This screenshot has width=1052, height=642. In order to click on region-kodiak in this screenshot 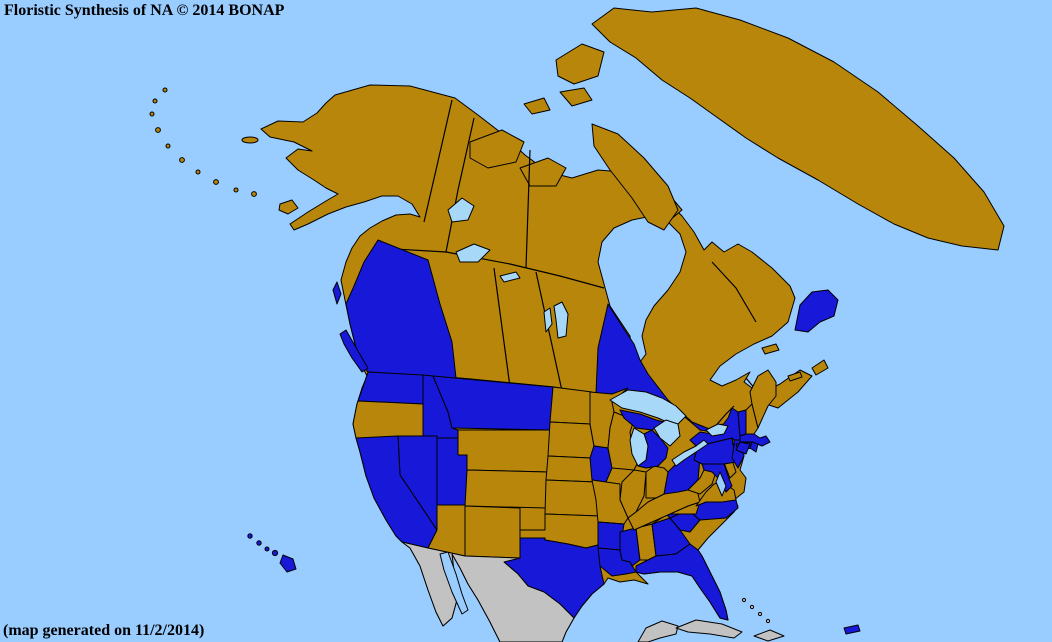, I will do `click(288, 207)`.